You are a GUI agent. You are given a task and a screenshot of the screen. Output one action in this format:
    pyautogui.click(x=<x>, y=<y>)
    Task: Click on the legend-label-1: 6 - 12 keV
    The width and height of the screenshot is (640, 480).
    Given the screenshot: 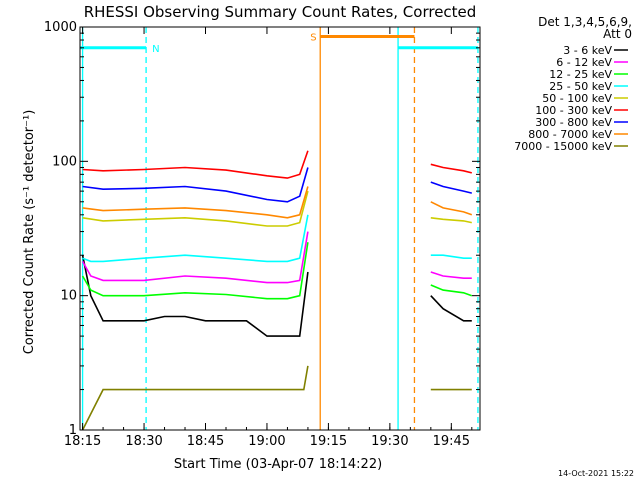 What is the action you would take?
    pyautogui.click(x=584, y=62)
    